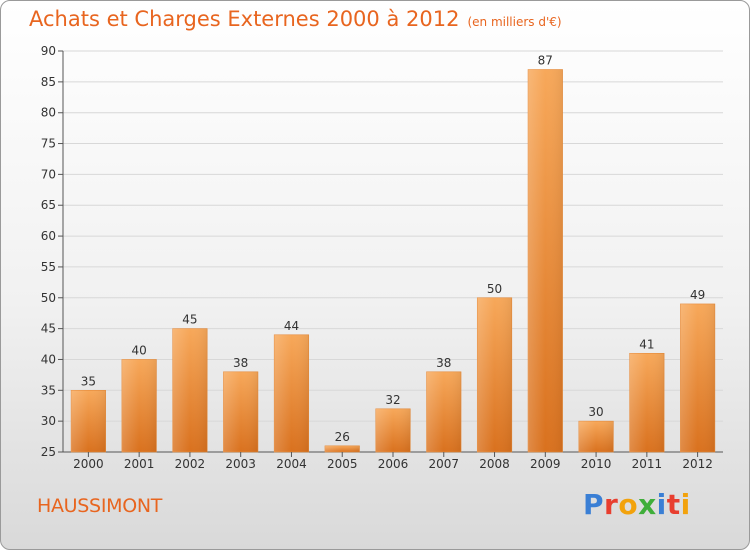 The height and width of the screenshot is (550, 750). Describe the element at coordinates (342, 464) in the screenshot. I see `x-tick-label: 2005` at that location.